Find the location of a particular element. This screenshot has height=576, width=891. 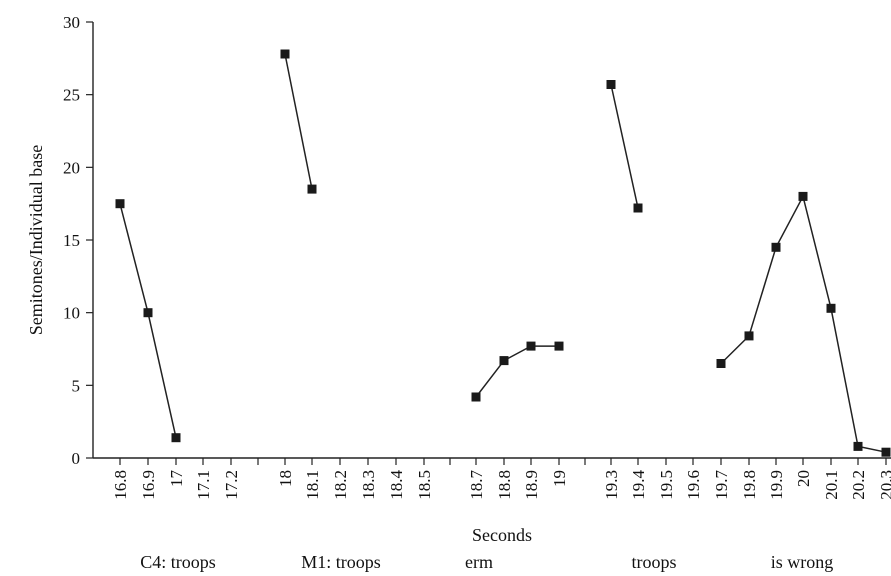

word-group-labels: C4: troops M1: troops erm troops is wrong is located at coordinates (486, 562).